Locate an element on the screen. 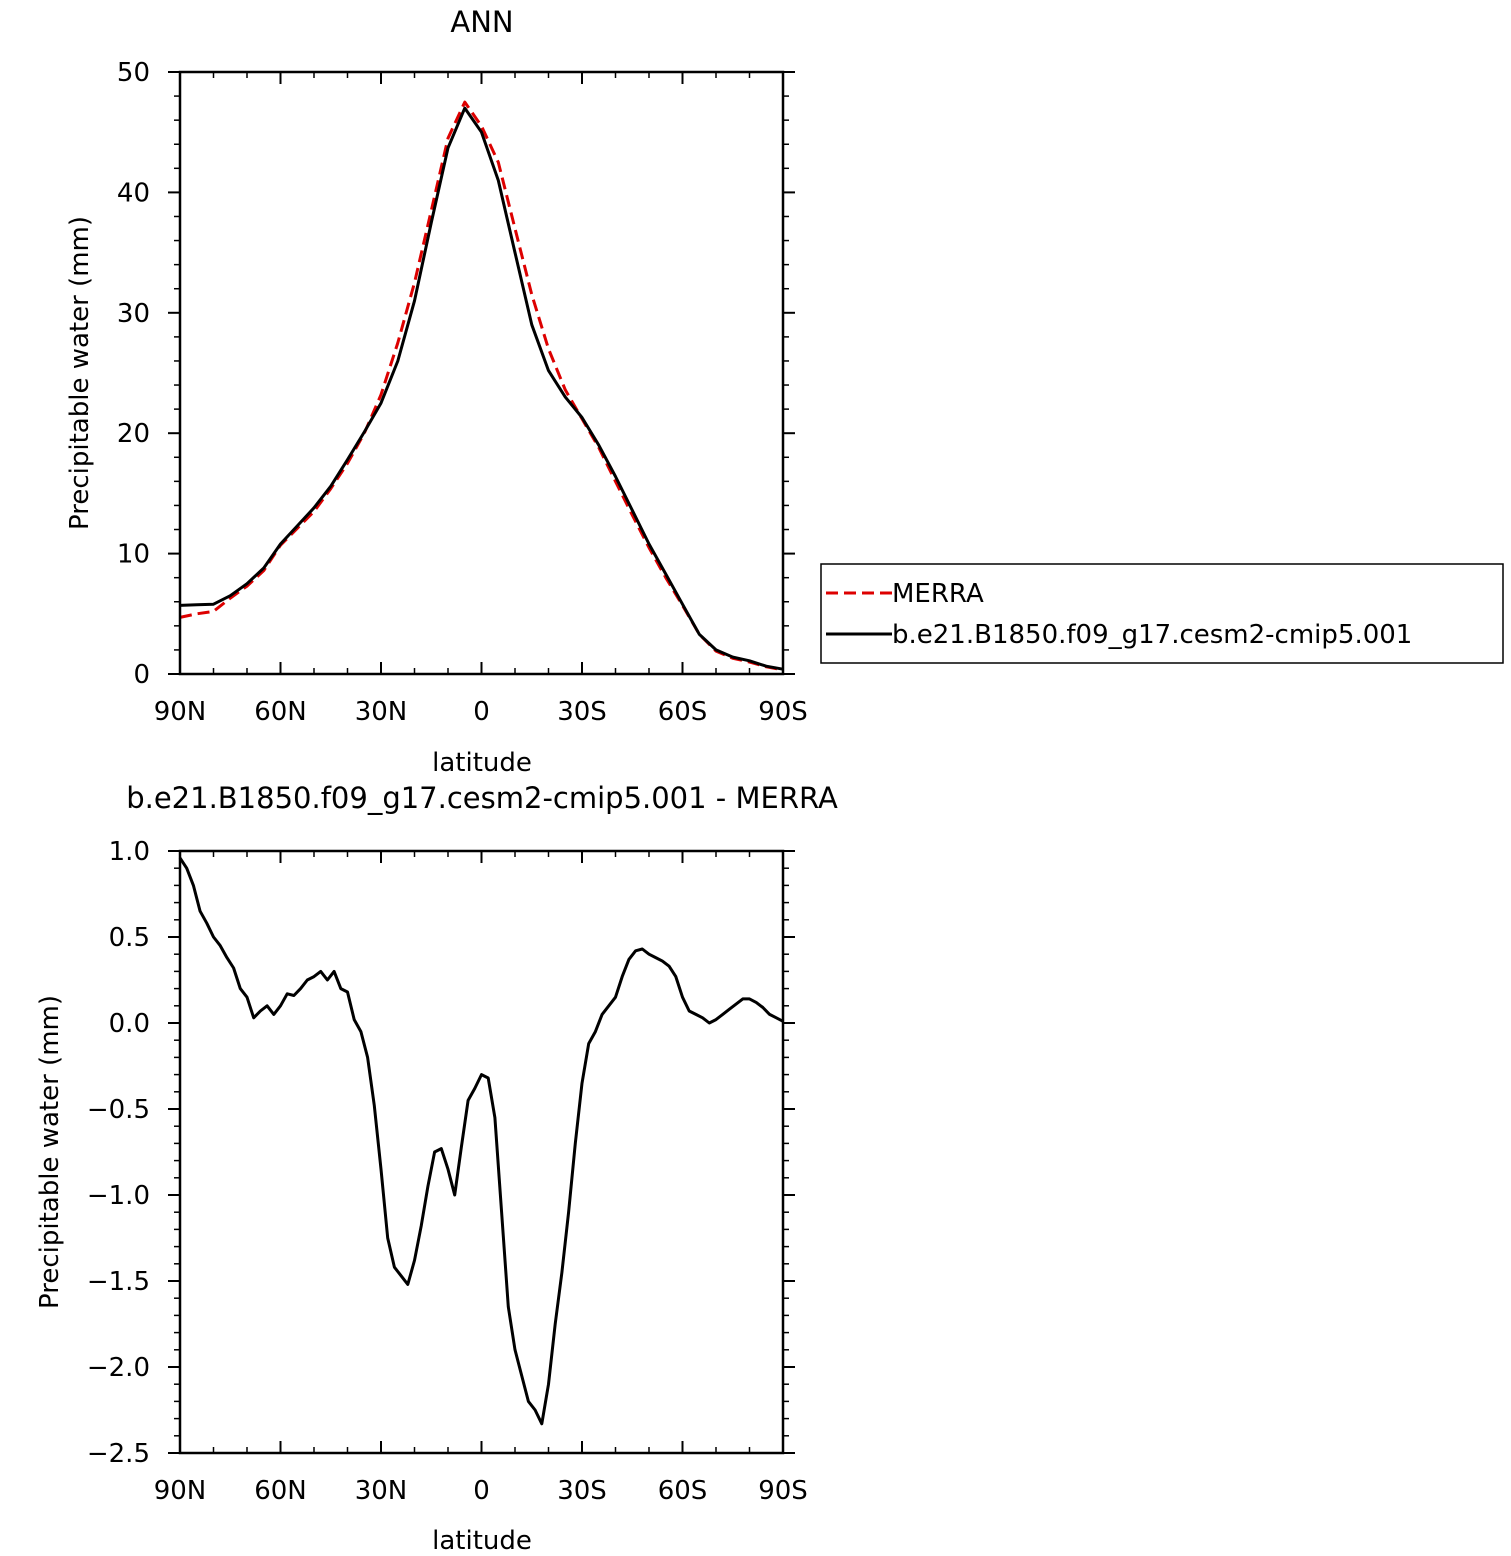 This screenshot has width=1511, height=1556. legend-model-label: b.e21.B1850.f09_g17.cesm2-cmip5.001 is located at coordinates (1152, 635).